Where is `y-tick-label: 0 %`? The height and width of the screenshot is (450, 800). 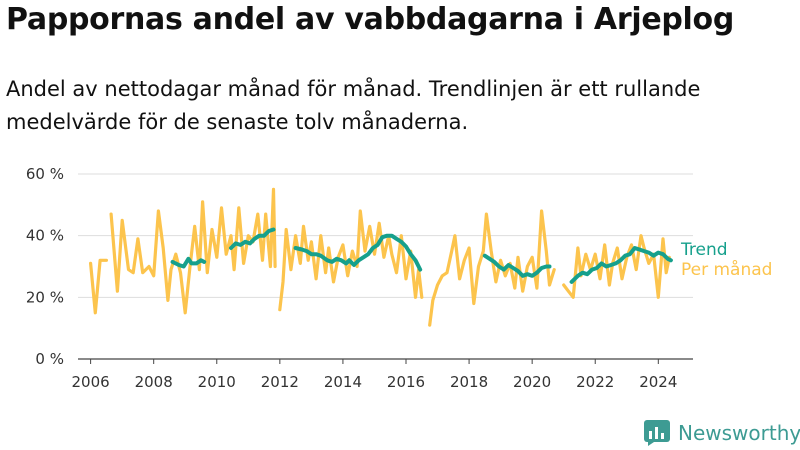
y-tick-label: 0 % is located at coordinates (49, 359).